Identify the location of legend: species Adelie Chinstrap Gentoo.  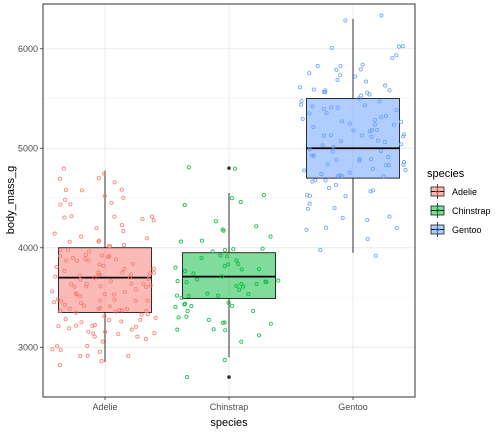
(459, 203).